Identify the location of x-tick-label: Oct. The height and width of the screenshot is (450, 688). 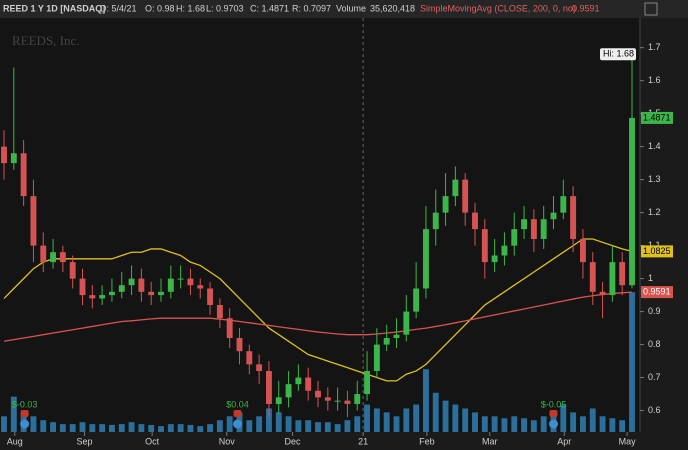
(152, 441).